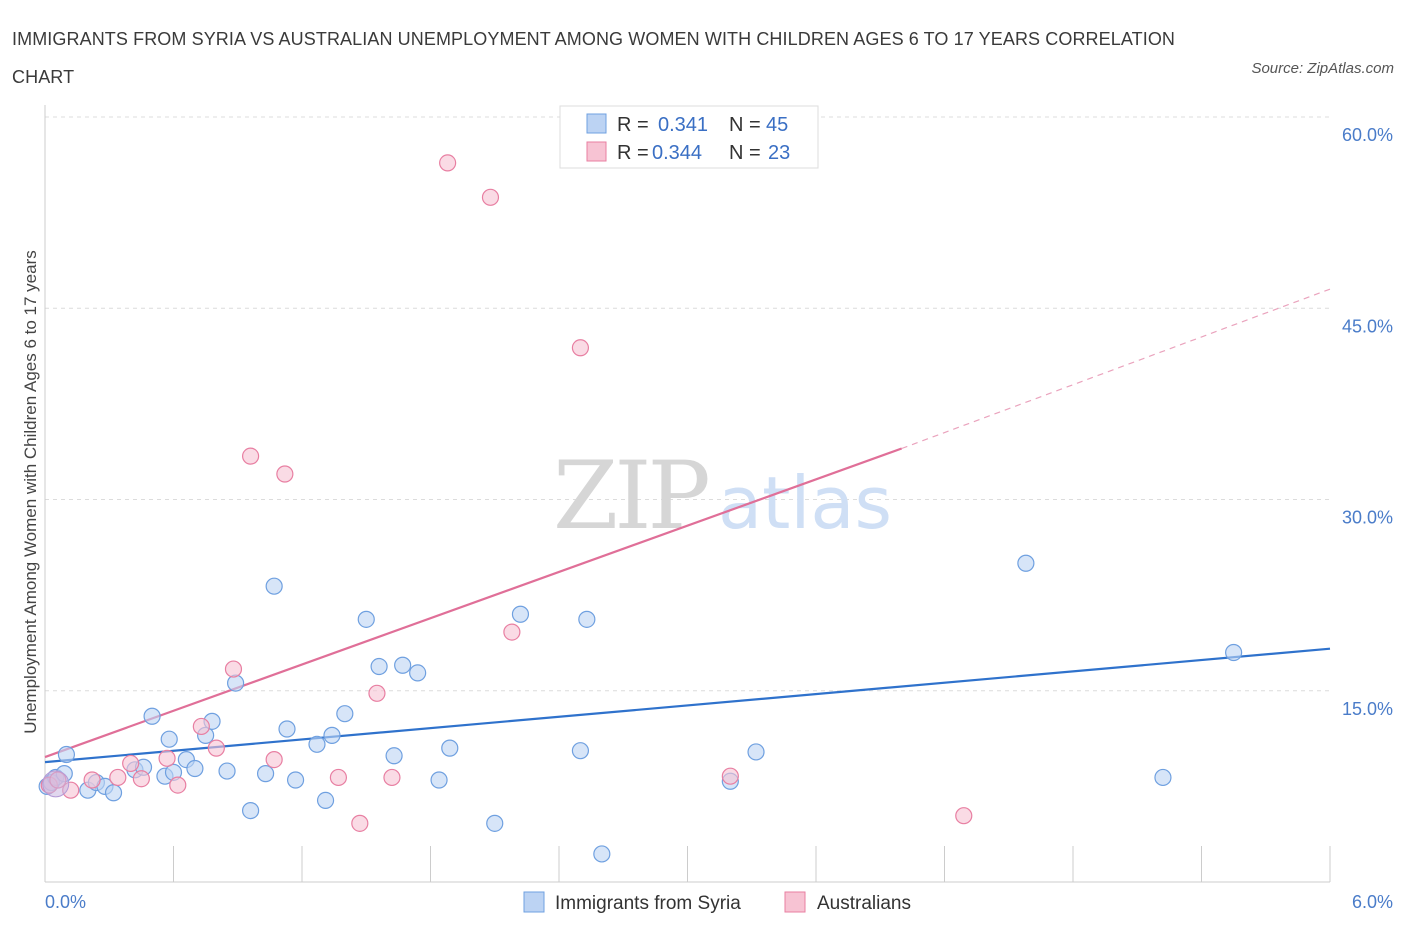 This screenshot has width=1406, height=930. What do you see at coordinates (795, 902) in the screenshot?
I see `series-legend-swatch-australians` at bounding box center [795, 902].